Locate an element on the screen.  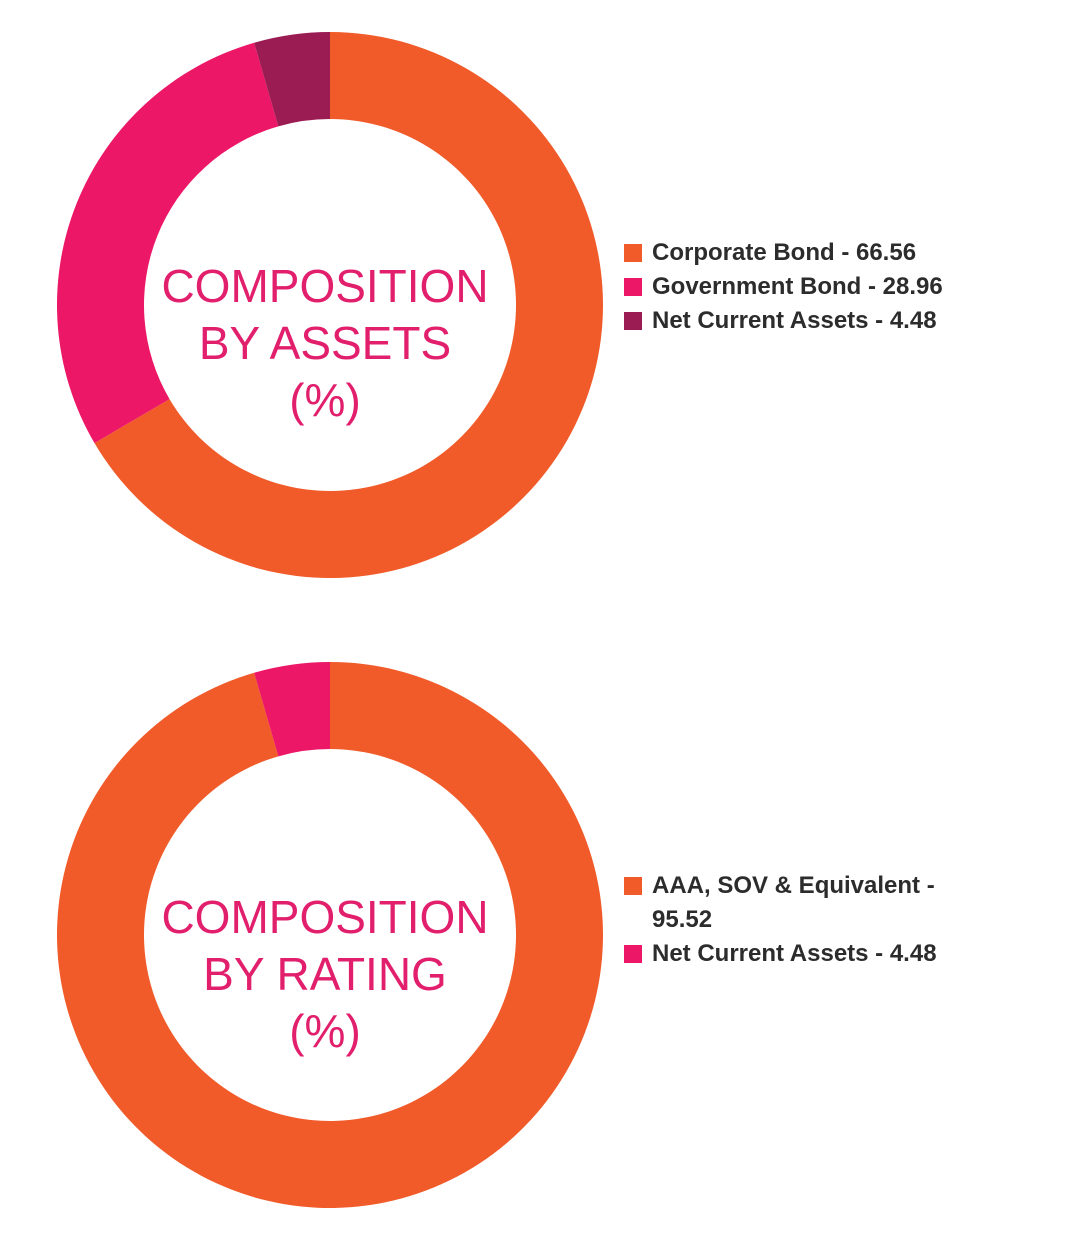
legend-item-corporate-bond: Corporate Bond - 66.56 is located at coordinates (802, 253).